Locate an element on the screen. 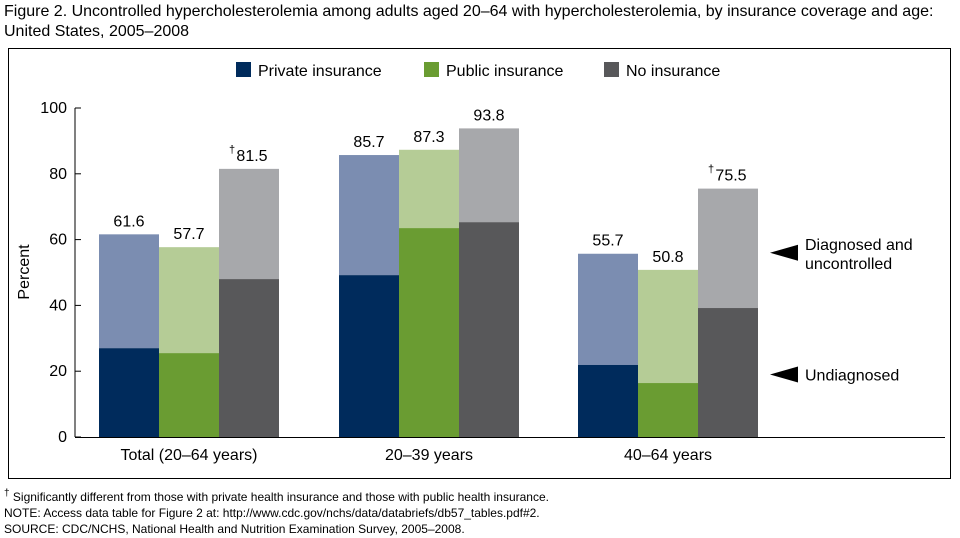 Image resolution: width=960 pixels, height=538 pixels. y-tick-label: 100 is located at coordinates (53, 108).